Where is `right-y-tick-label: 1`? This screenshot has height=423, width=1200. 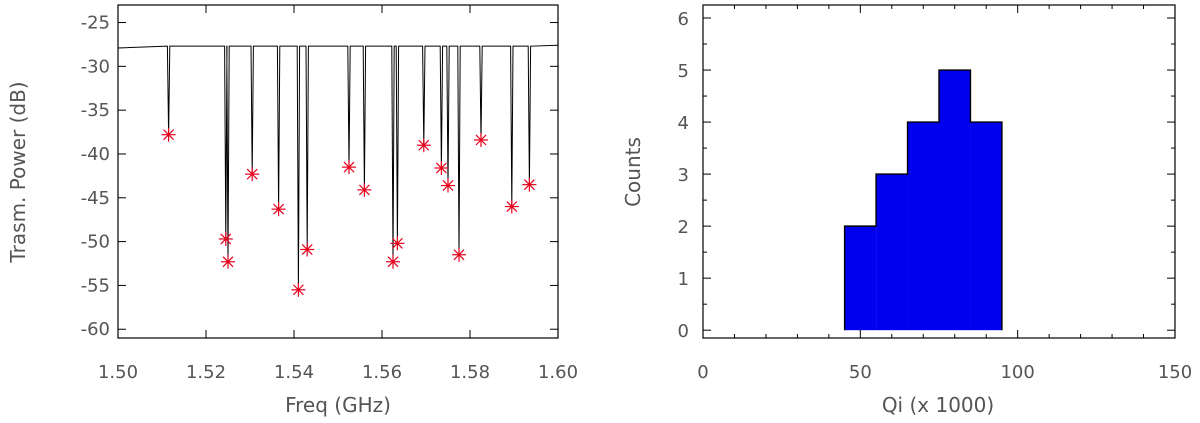
right-y-tick-label: 1 is located at coordinates (683, 279).